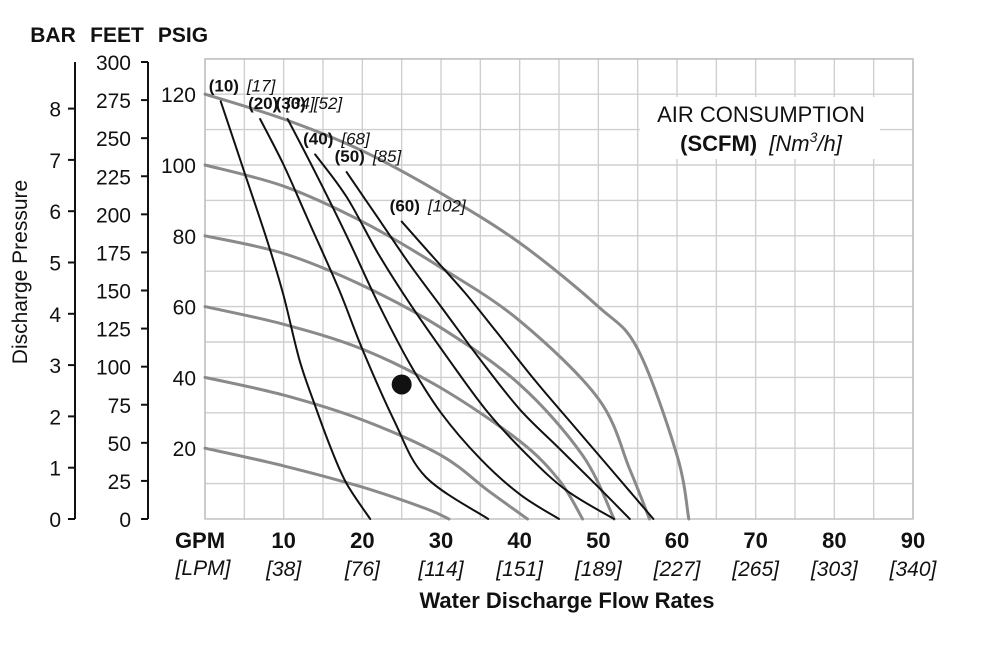 The image size is (995, 655). I want to click on x-tick-lpm: [76], so click(362, 569).